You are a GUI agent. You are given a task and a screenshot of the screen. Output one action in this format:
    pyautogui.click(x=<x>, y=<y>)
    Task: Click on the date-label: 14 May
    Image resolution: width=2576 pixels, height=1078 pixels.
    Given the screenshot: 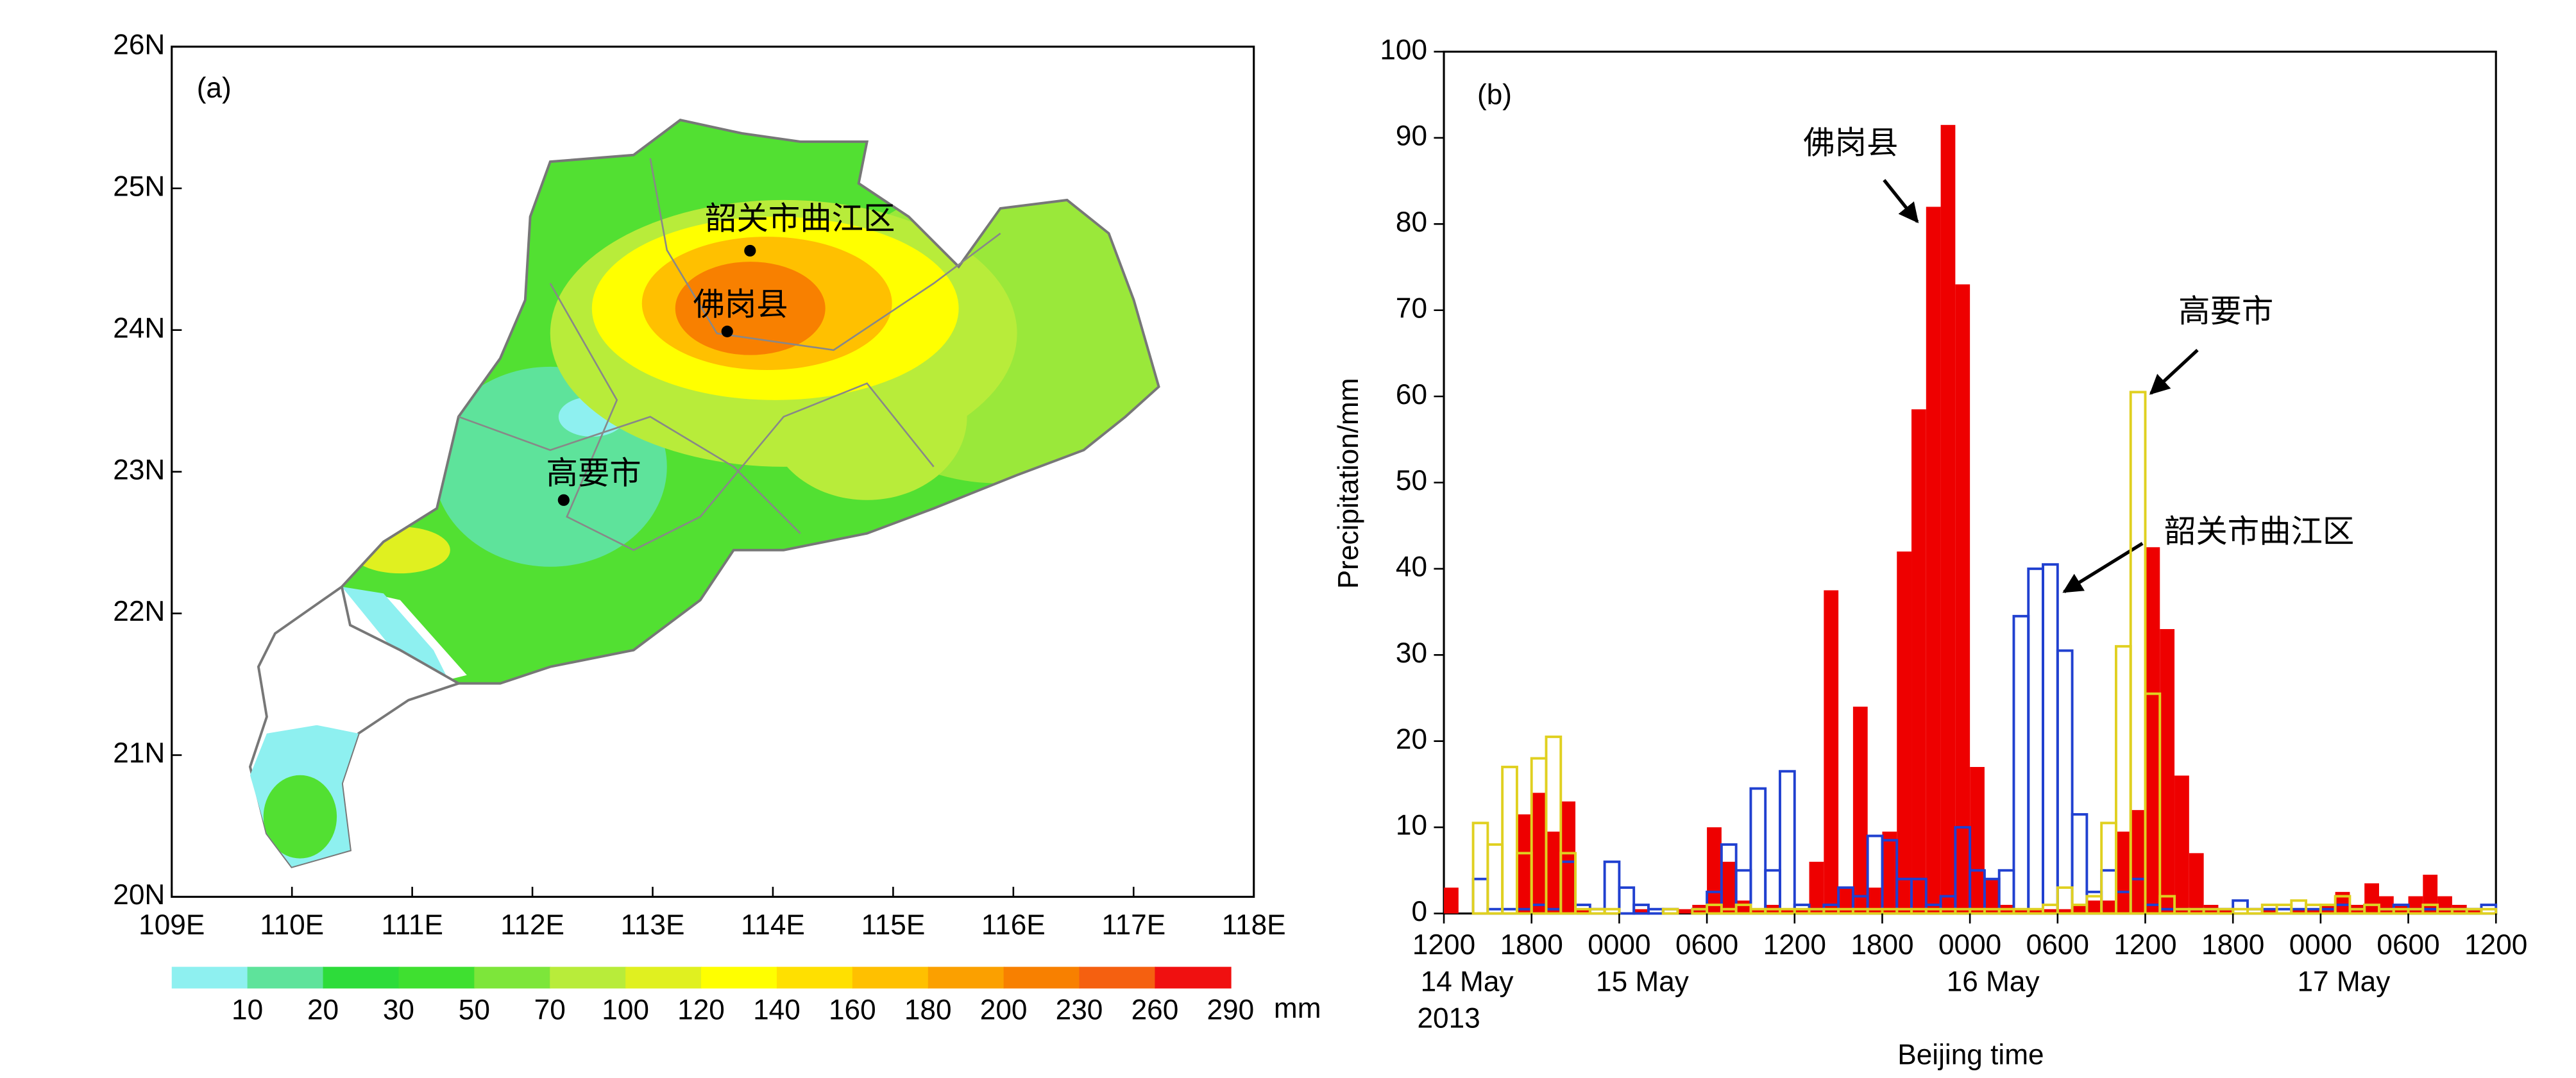 What is the action you would take?
    pyautogui.click(x=1467, y=981)
    